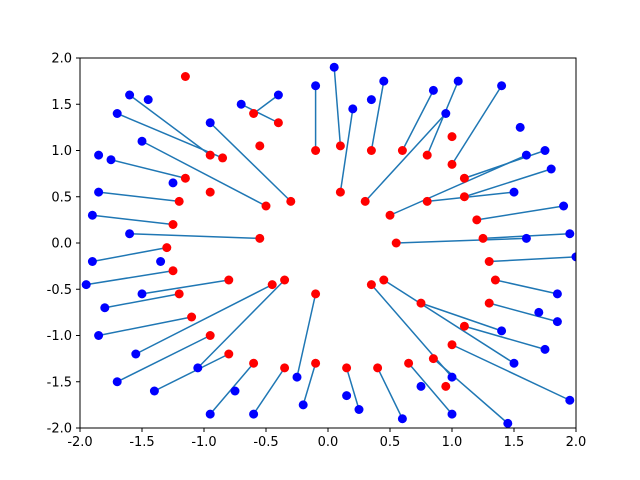 The width and height of the screenshot is (640, 480). What do you see at coordinates (514, 442) in the screenshot?
I see `x-tick-label-7: 1.5` at bounding box center [514, 442].